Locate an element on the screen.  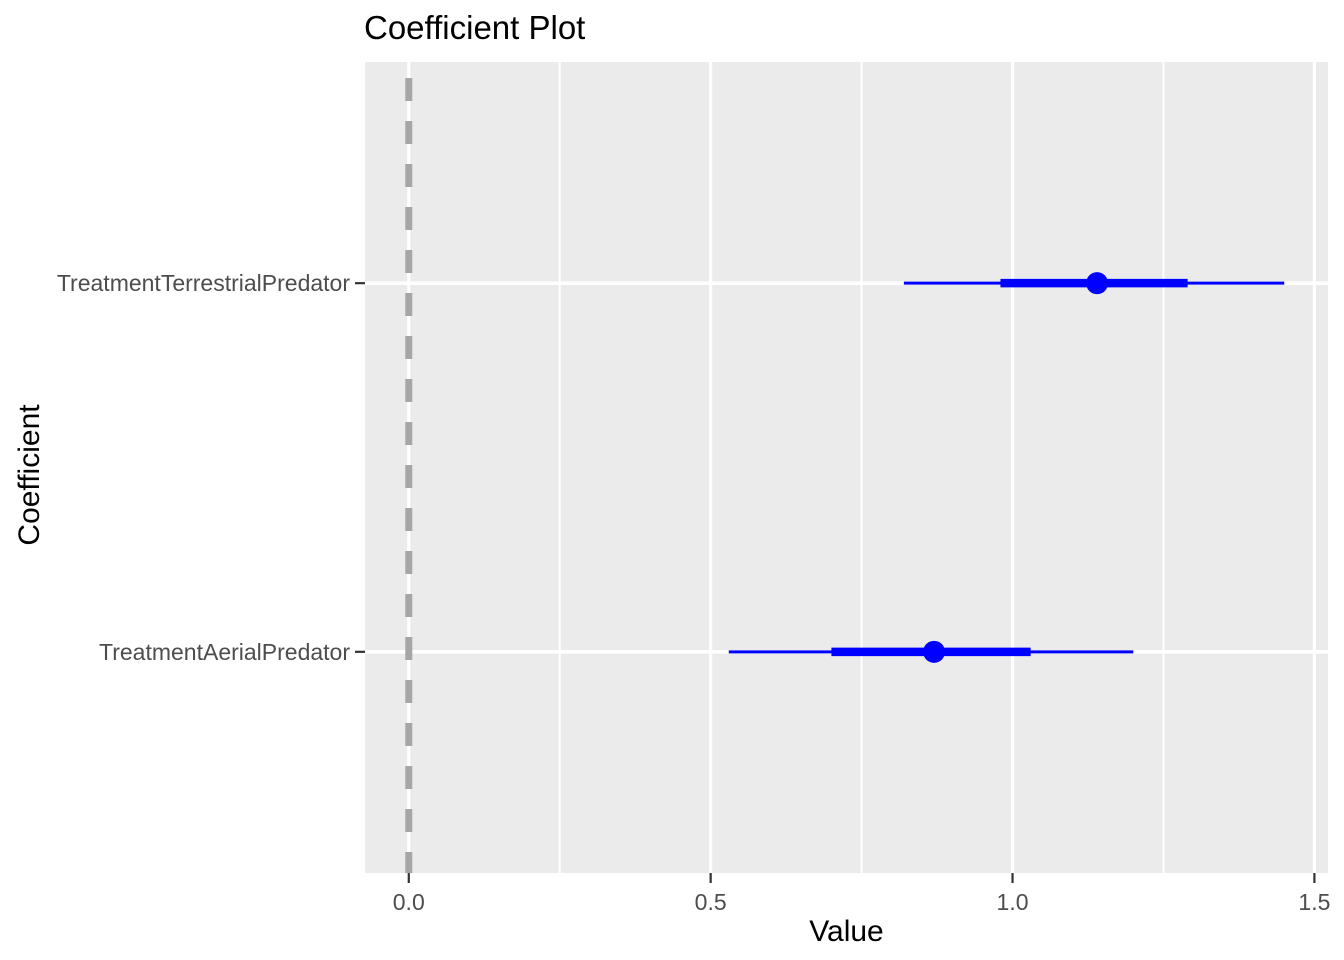
plot-title: Coefficient Plot is located at coordinates (475, 27).